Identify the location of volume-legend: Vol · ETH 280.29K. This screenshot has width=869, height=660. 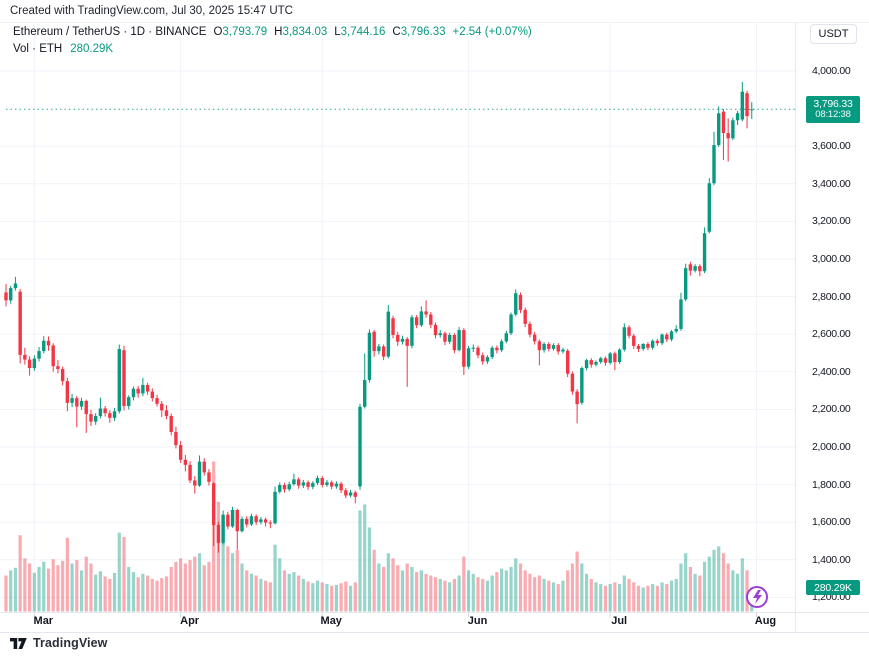
(63, 49).